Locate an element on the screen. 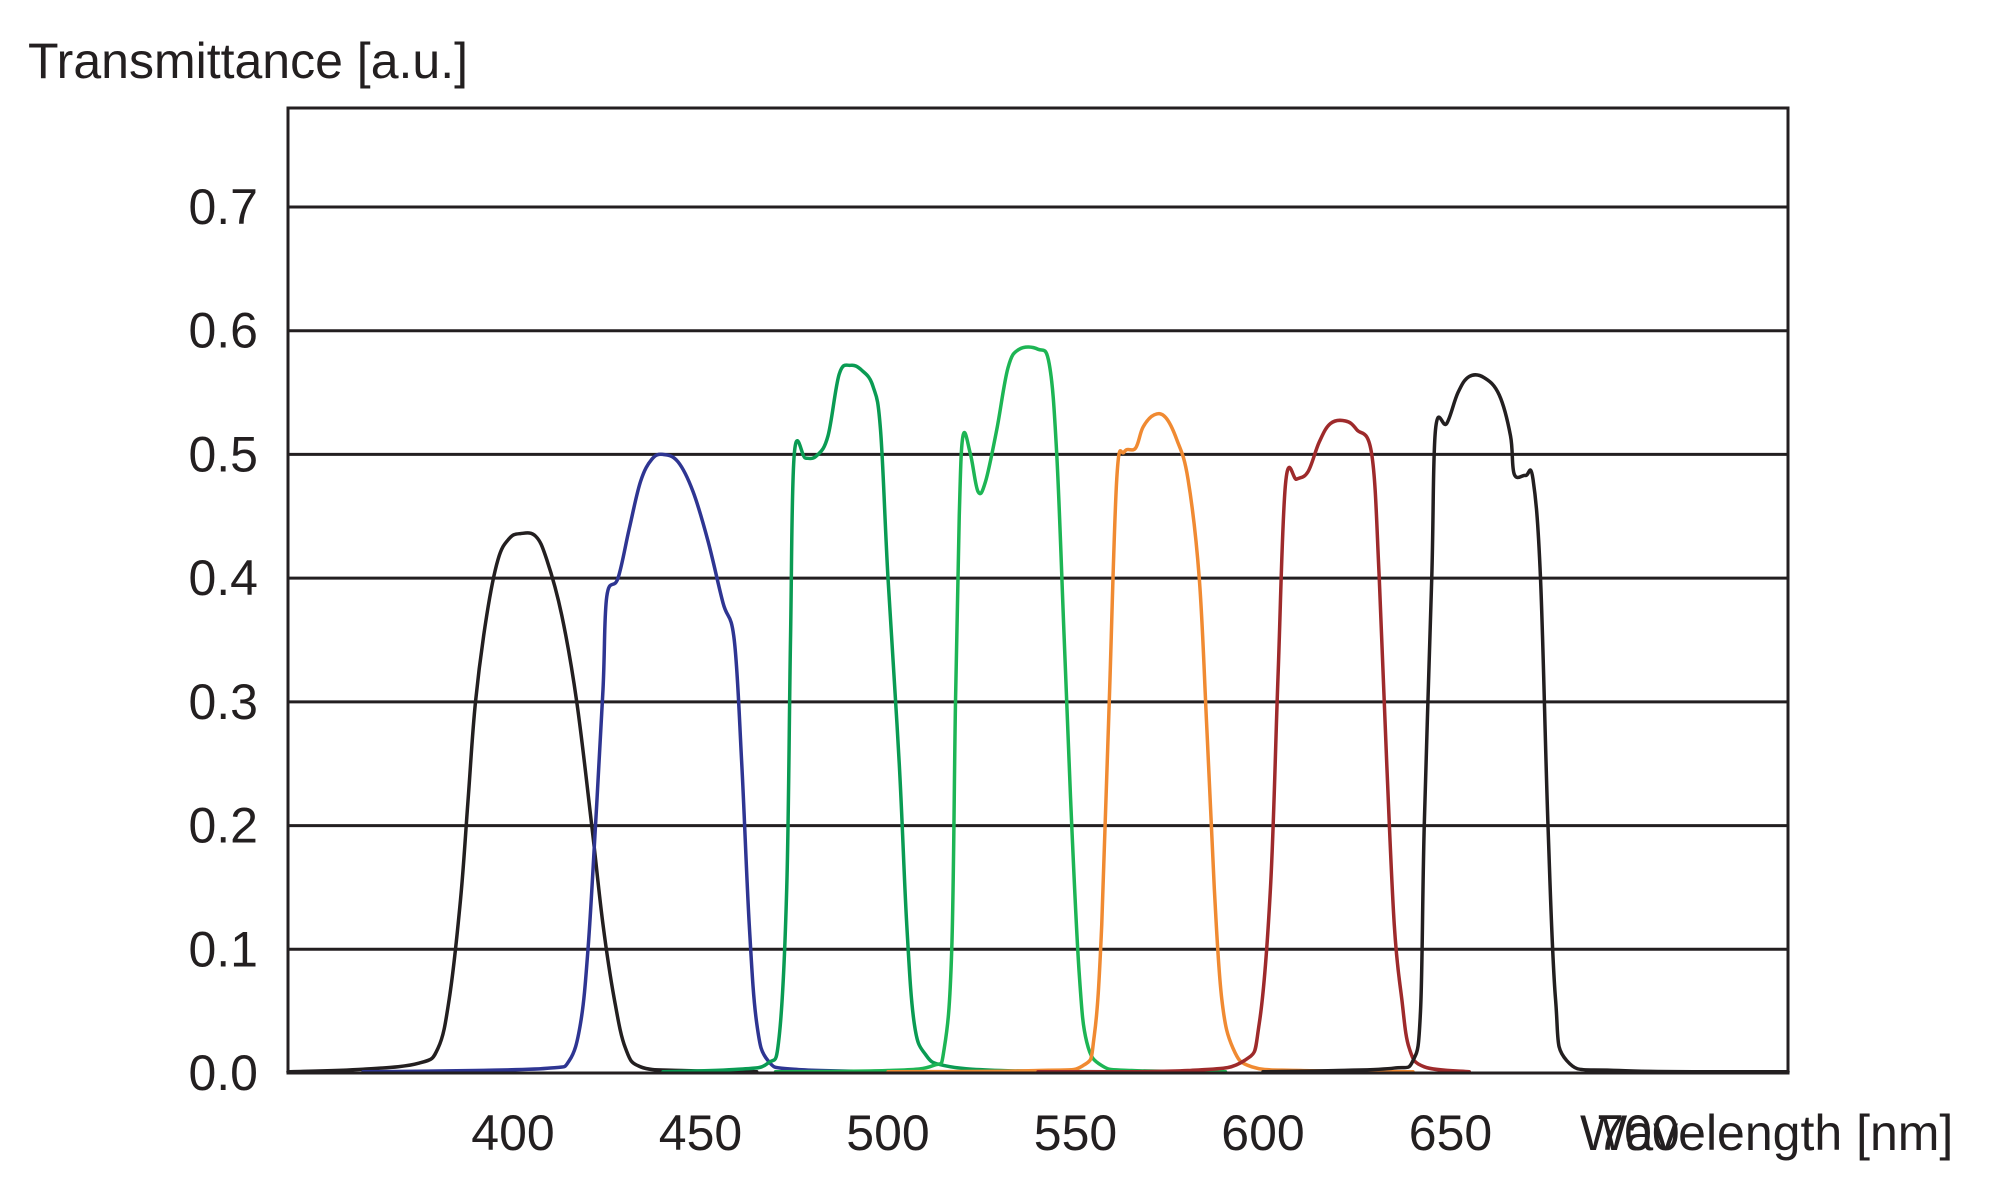 Image resolution: width=1995 pixels, height=1189 pixels. x-axis-title: Wavelength [nm] is located at coordinates (1766, 1133).